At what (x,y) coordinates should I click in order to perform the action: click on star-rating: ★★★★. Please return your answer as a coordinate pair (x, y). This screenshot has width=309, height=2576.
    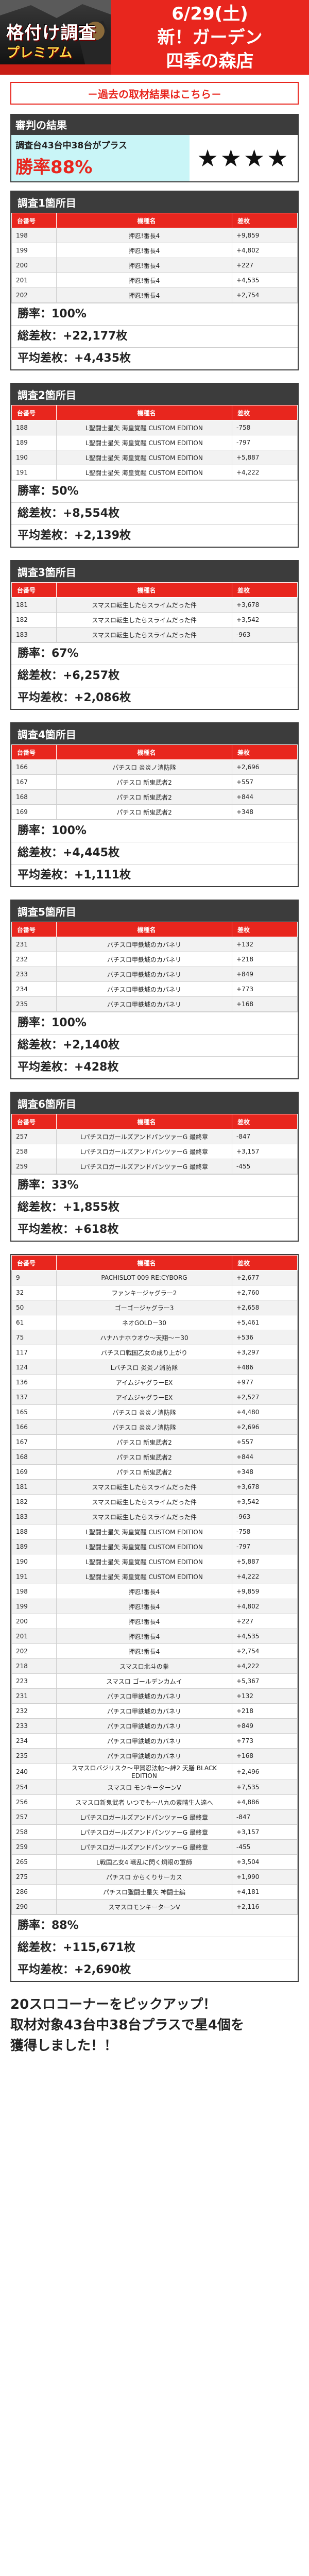
    Looking at the image, I should click on (243, 158).